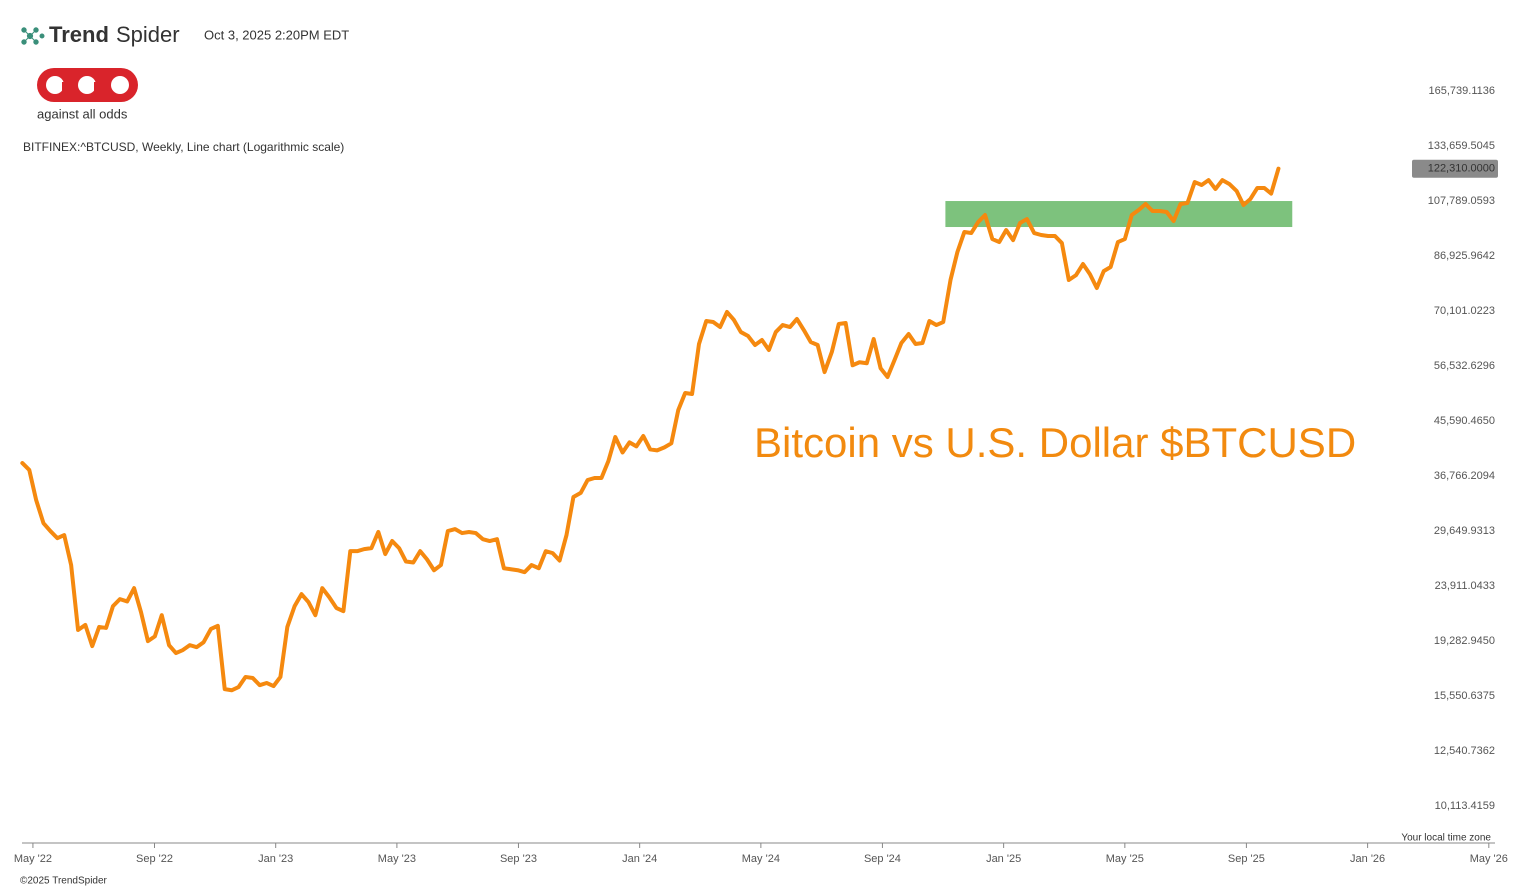 The image size is (1521, 891). What do you see at coordinates (1055, 442) in the screenshot?
I see `annotation: Bitcoin vs U.S. Dollar $BTCUSD` at bounding box center [1055, 442].